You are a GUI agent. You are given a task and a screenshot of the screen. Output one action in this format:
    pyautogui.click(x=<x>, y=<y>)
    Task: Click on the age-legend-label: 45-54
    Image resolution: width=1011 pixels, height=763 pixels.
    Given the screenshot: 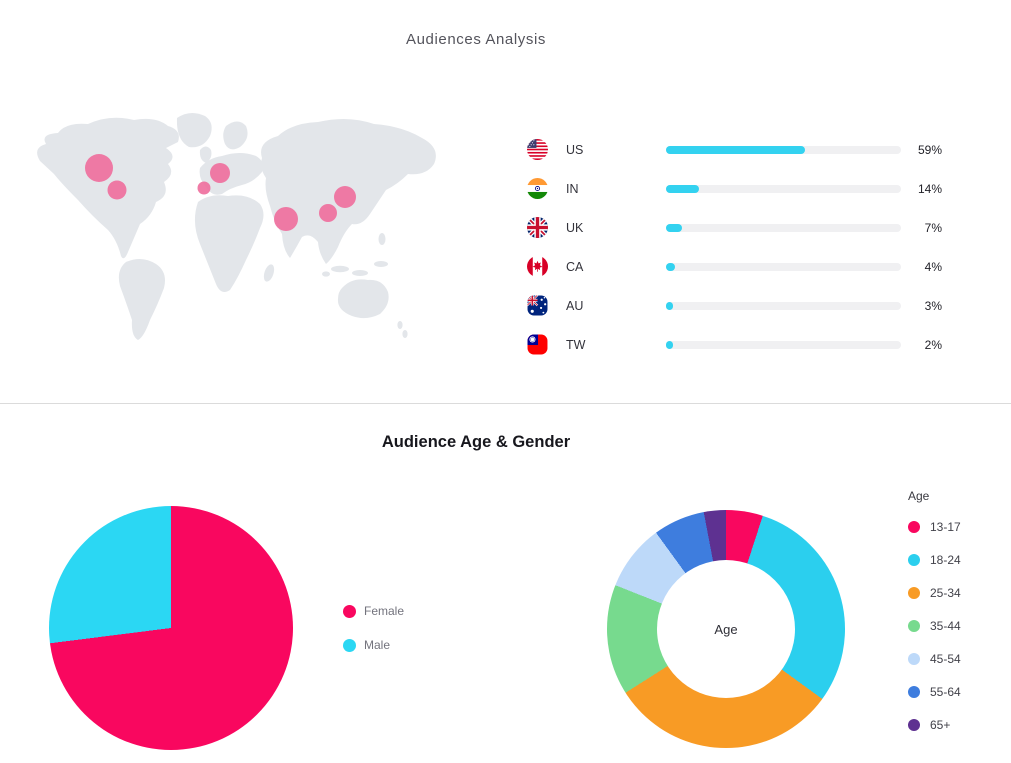 What is the action you would take?
    pyautogui.click(x=945, y=659)
    